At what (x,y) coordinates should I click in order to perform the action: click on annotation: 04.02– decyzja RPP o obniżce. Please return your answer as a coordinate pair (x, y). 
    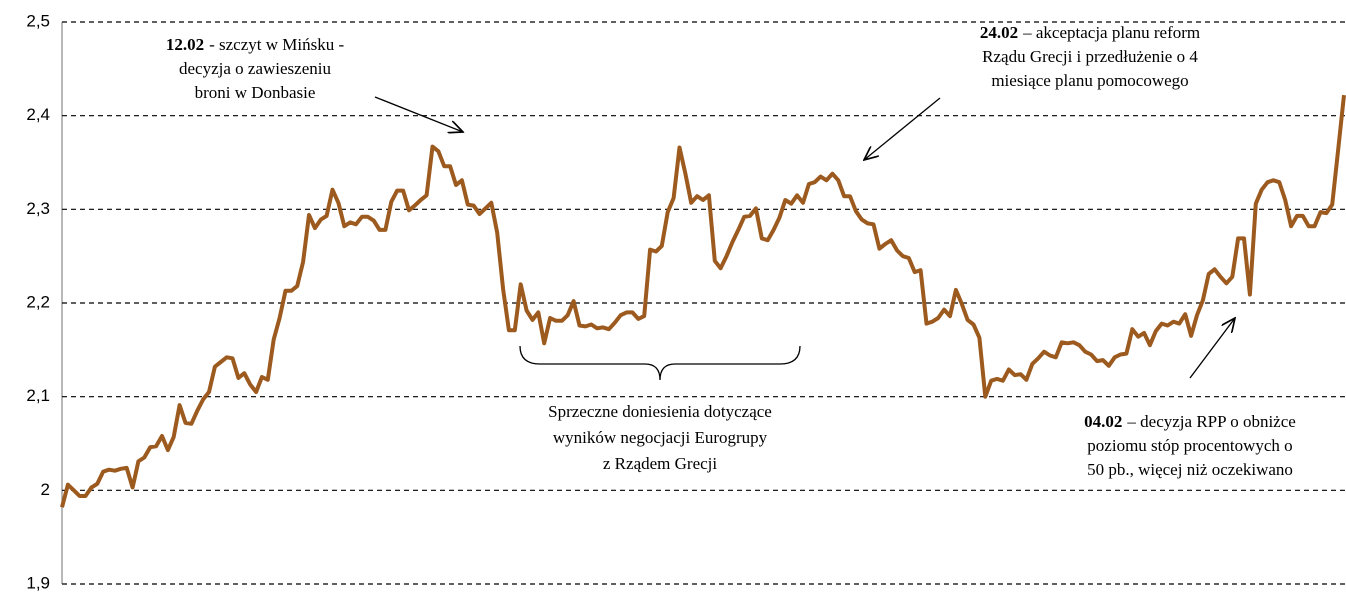
    Looking at the image, I should click on (1190, 421).